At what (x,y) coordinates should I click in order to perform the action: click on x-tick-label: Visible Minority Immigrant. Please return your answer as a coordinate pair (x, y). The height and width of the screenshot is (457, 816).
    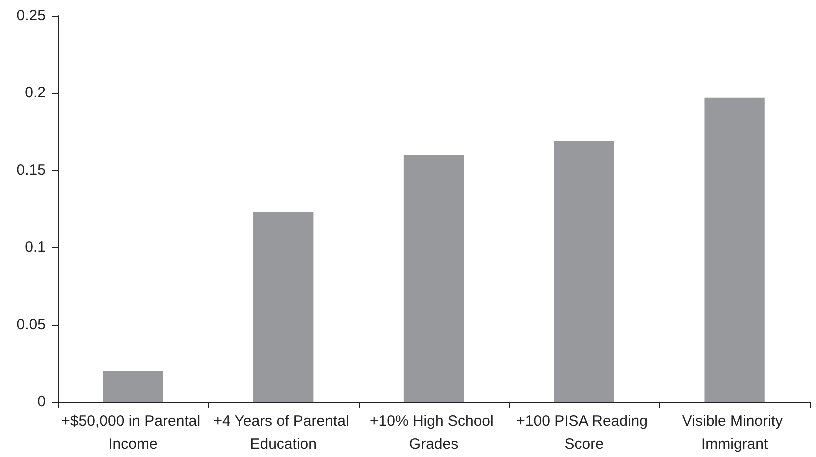
    Looking at the image, I should click on (735, 433).